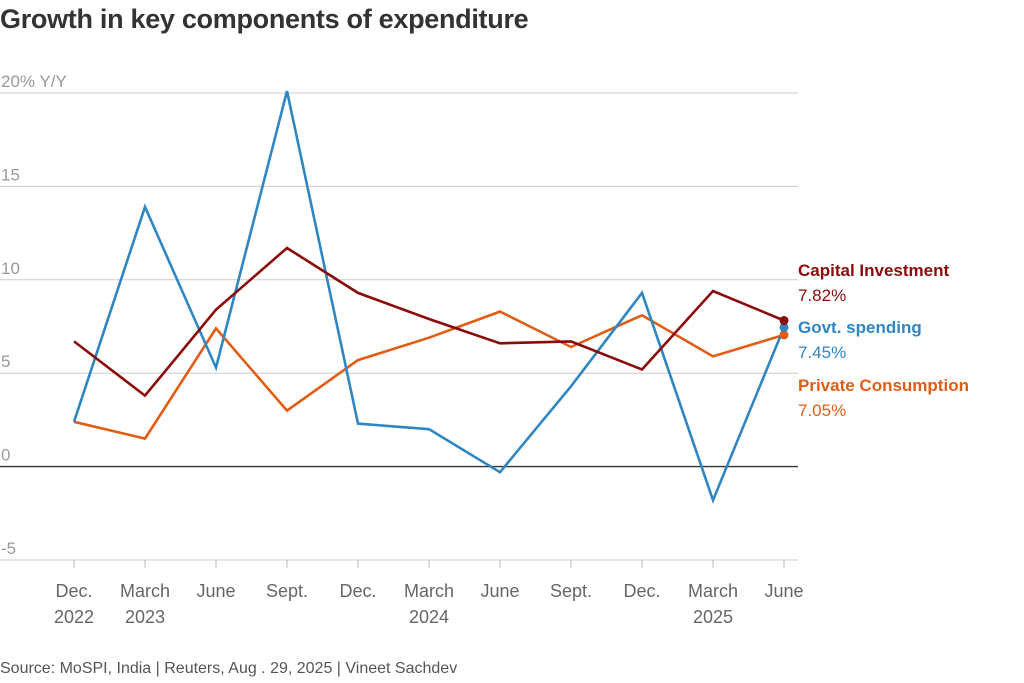 This screenshot has width=1024, height=683. What do you see at coordinates (8, 548) in the screenshot?
I see `y-tick-label: -5` at bounding box center [8, 548].